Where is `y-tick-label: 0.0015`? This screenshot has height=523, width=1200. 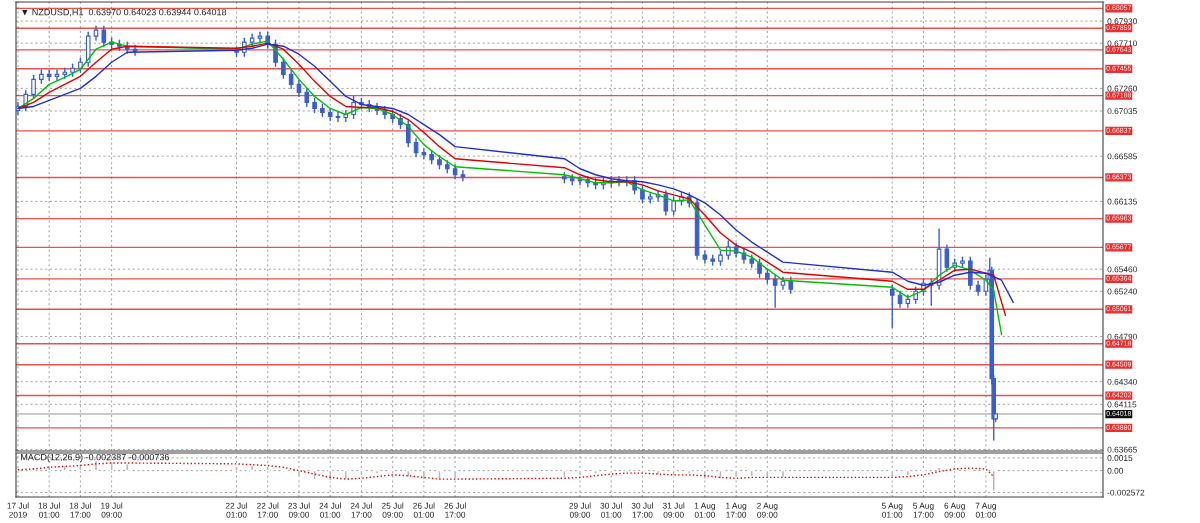
y-tick-label: 0.0015 is located at coordinates (1120, 458).